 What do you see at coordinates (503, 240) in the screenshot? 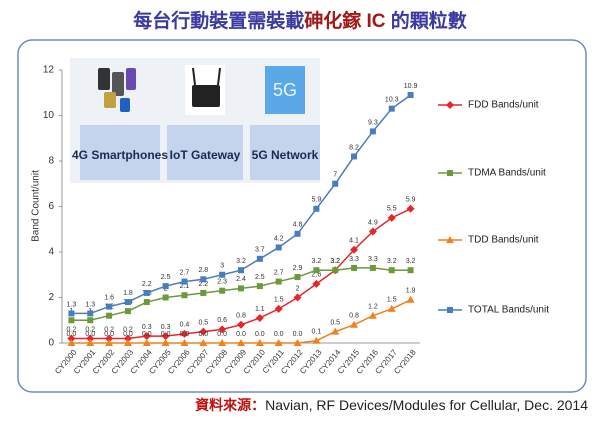
I see `legend-label: TDD Bands/unit` at bounding box center [503, 240].